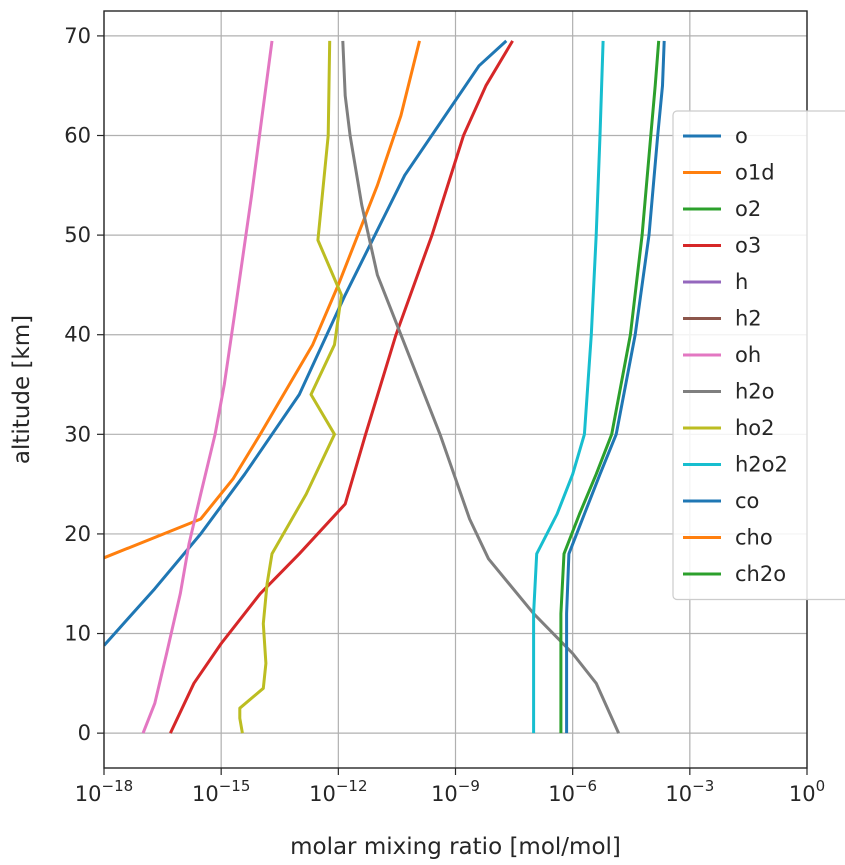 The width and height of the screenshot is (845, 865). Describe the element at coordinates (755, 173) in the screenshot. I see `legend-label: o1d` at that location.